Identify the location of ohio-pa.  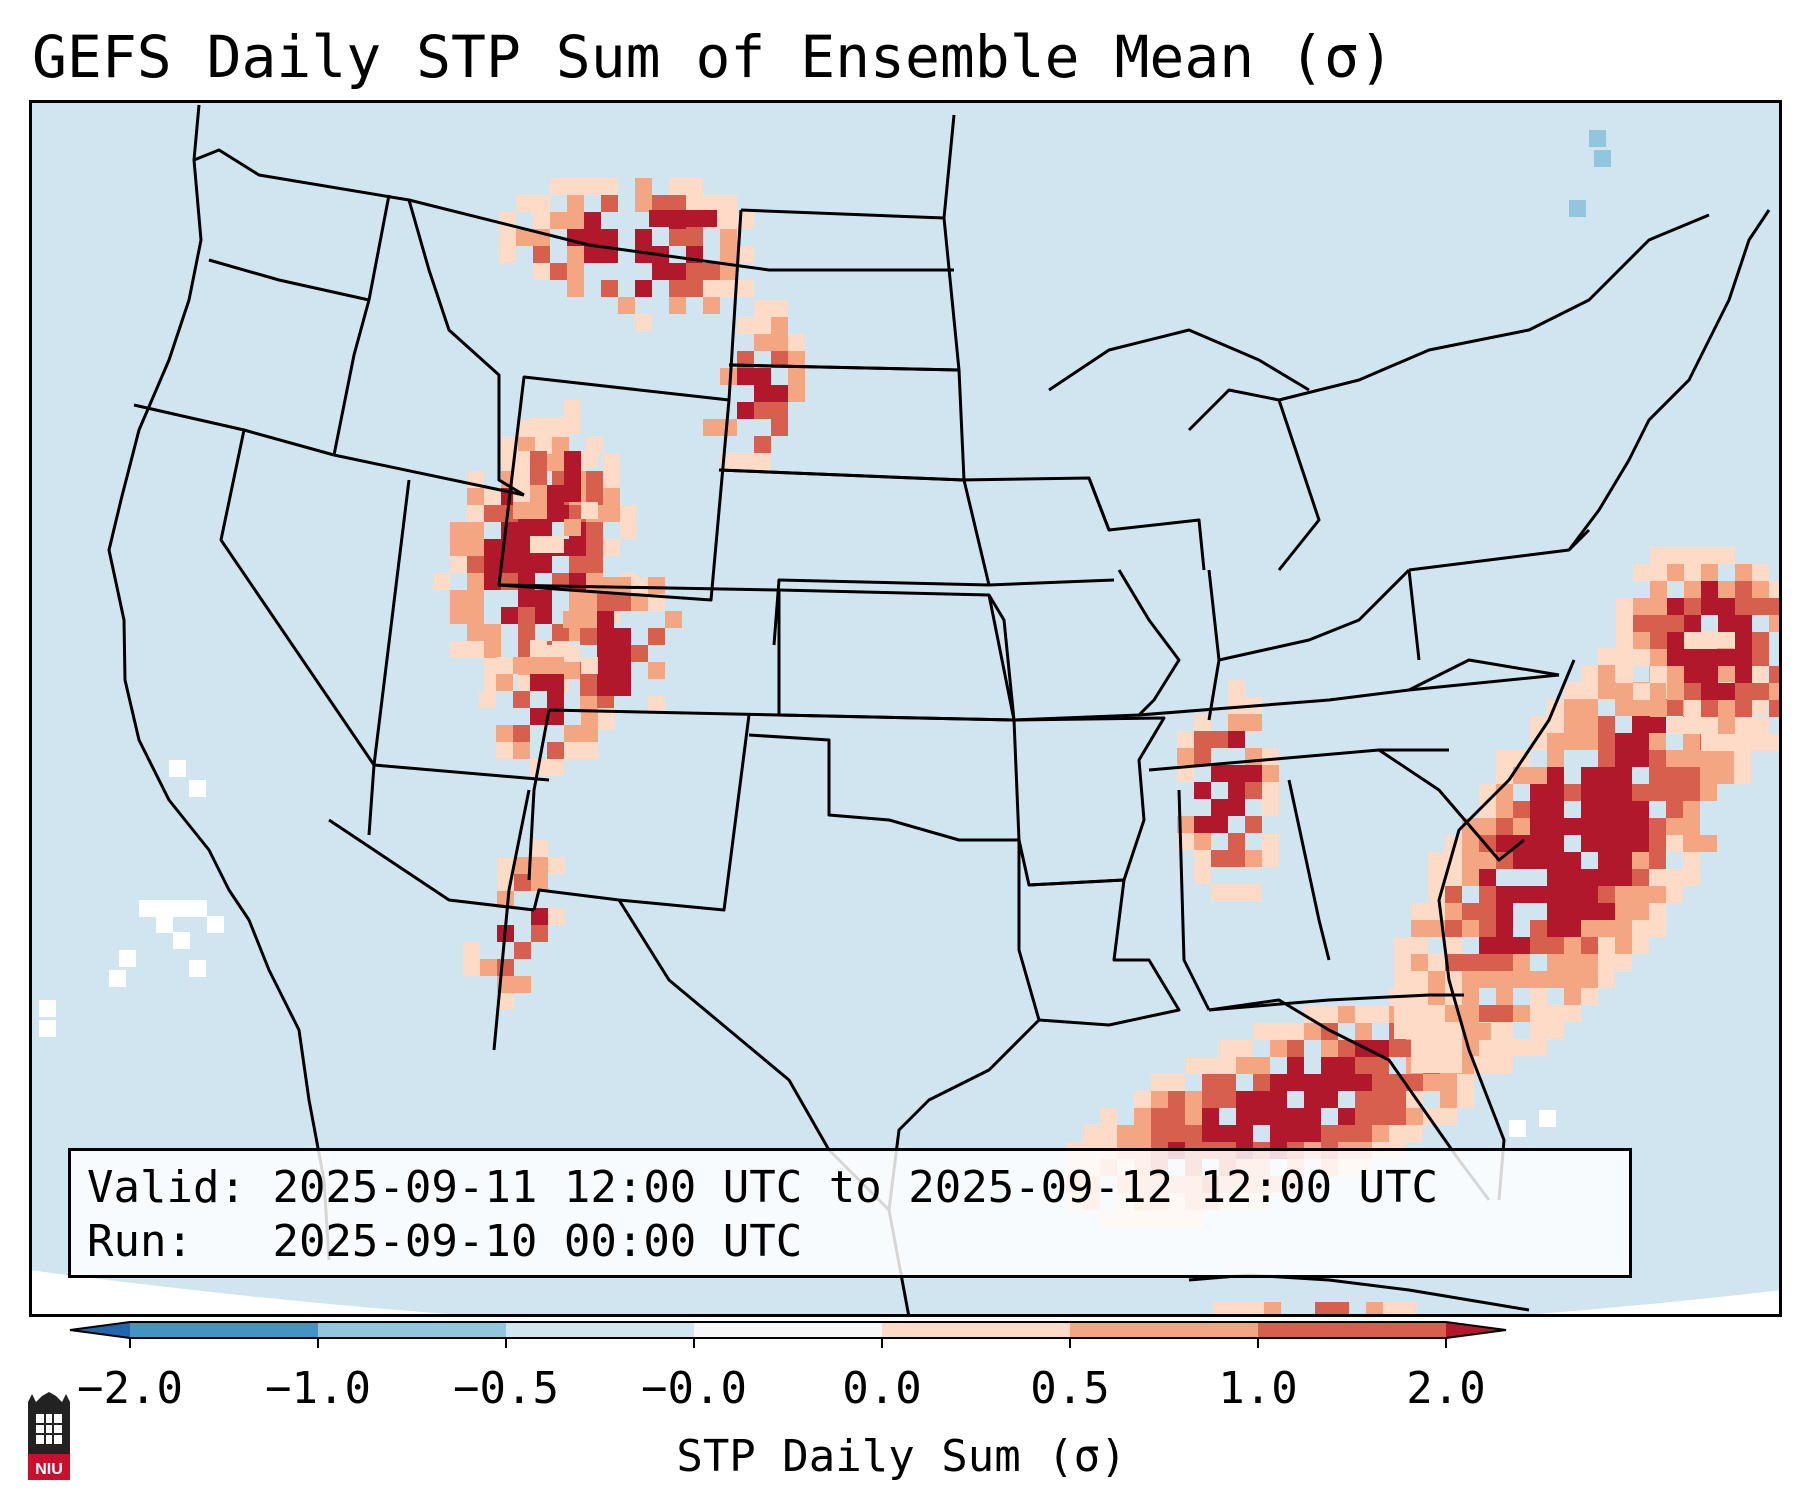
(1414, 615).